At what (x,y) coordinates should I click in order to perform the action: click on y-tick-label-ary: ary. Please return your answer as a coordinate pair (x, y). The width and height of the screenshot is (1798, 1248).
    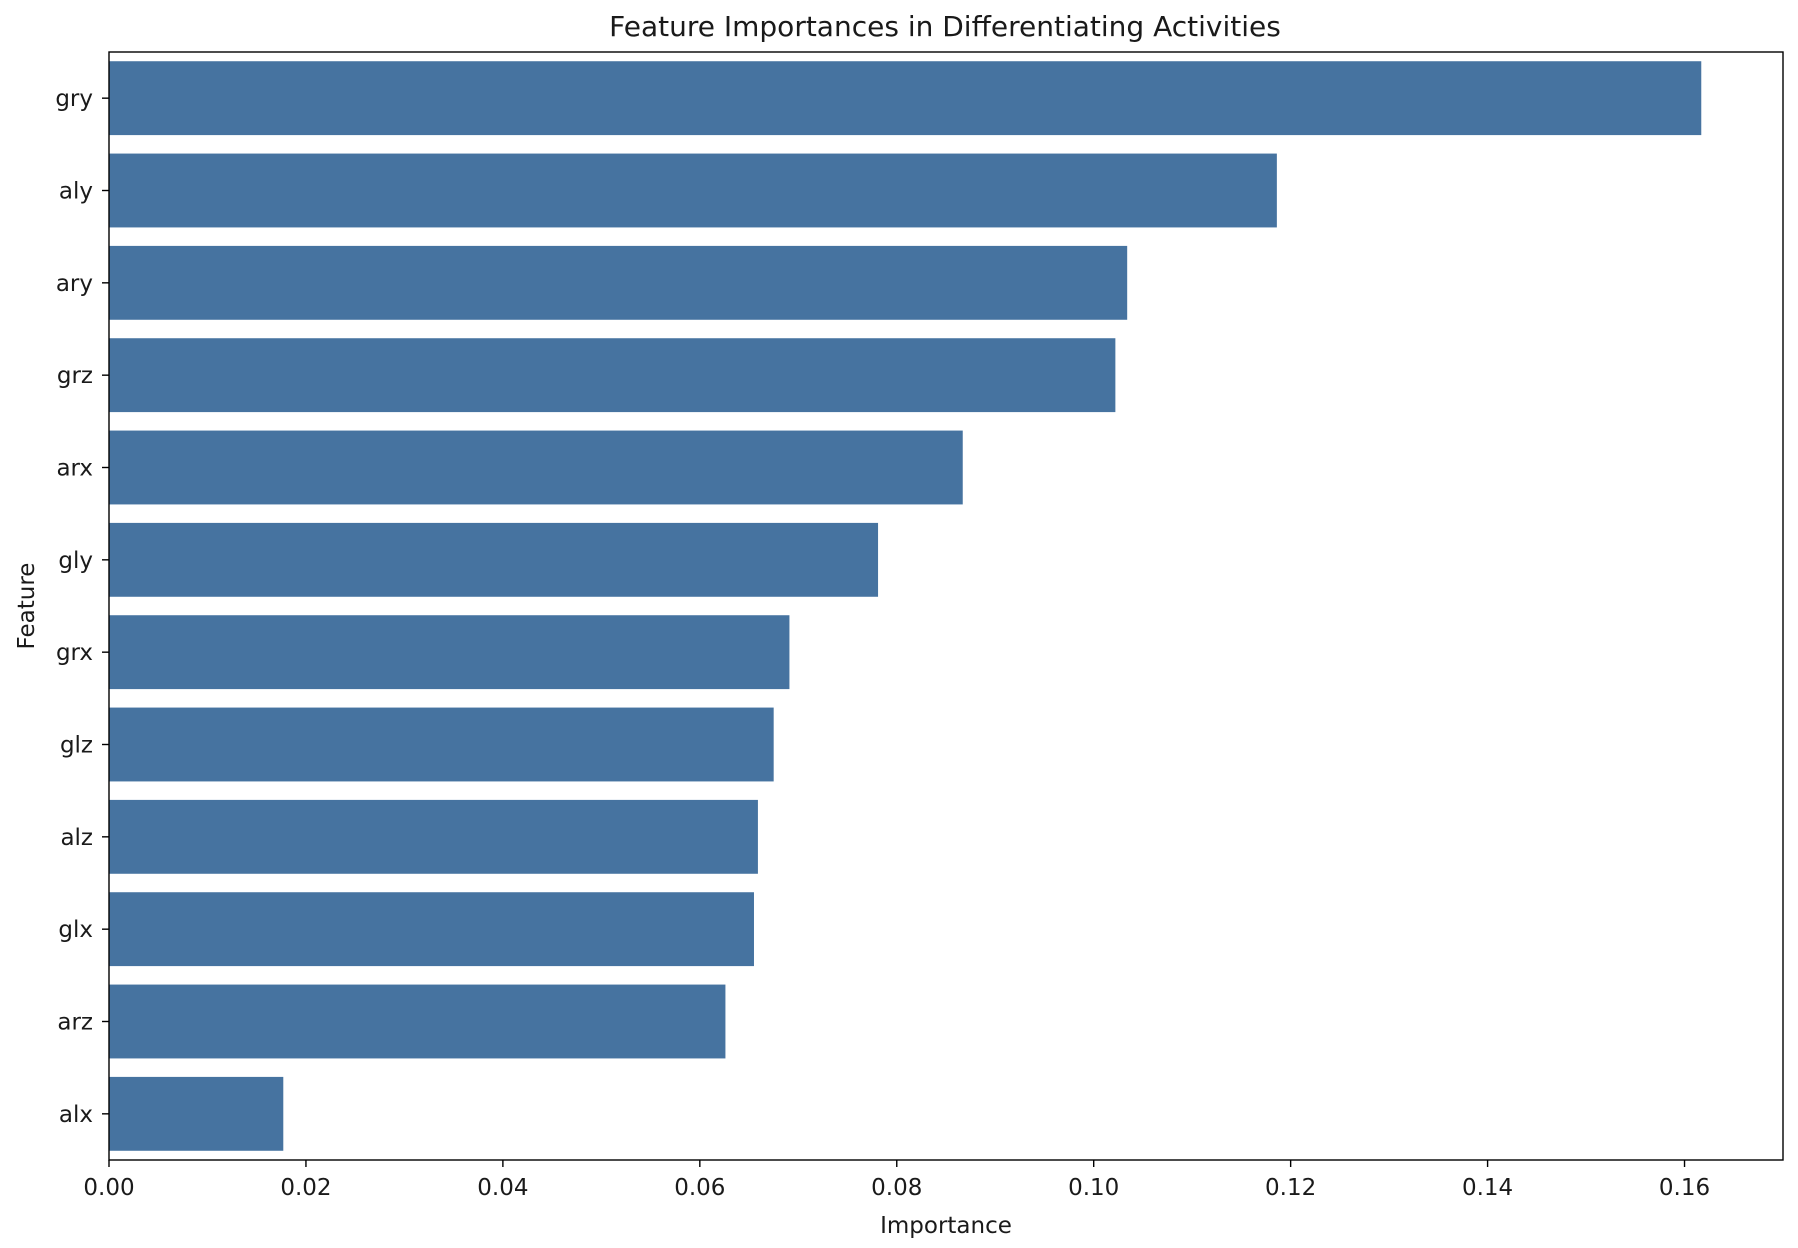
    Looking at the image, I should click on (74, 284).